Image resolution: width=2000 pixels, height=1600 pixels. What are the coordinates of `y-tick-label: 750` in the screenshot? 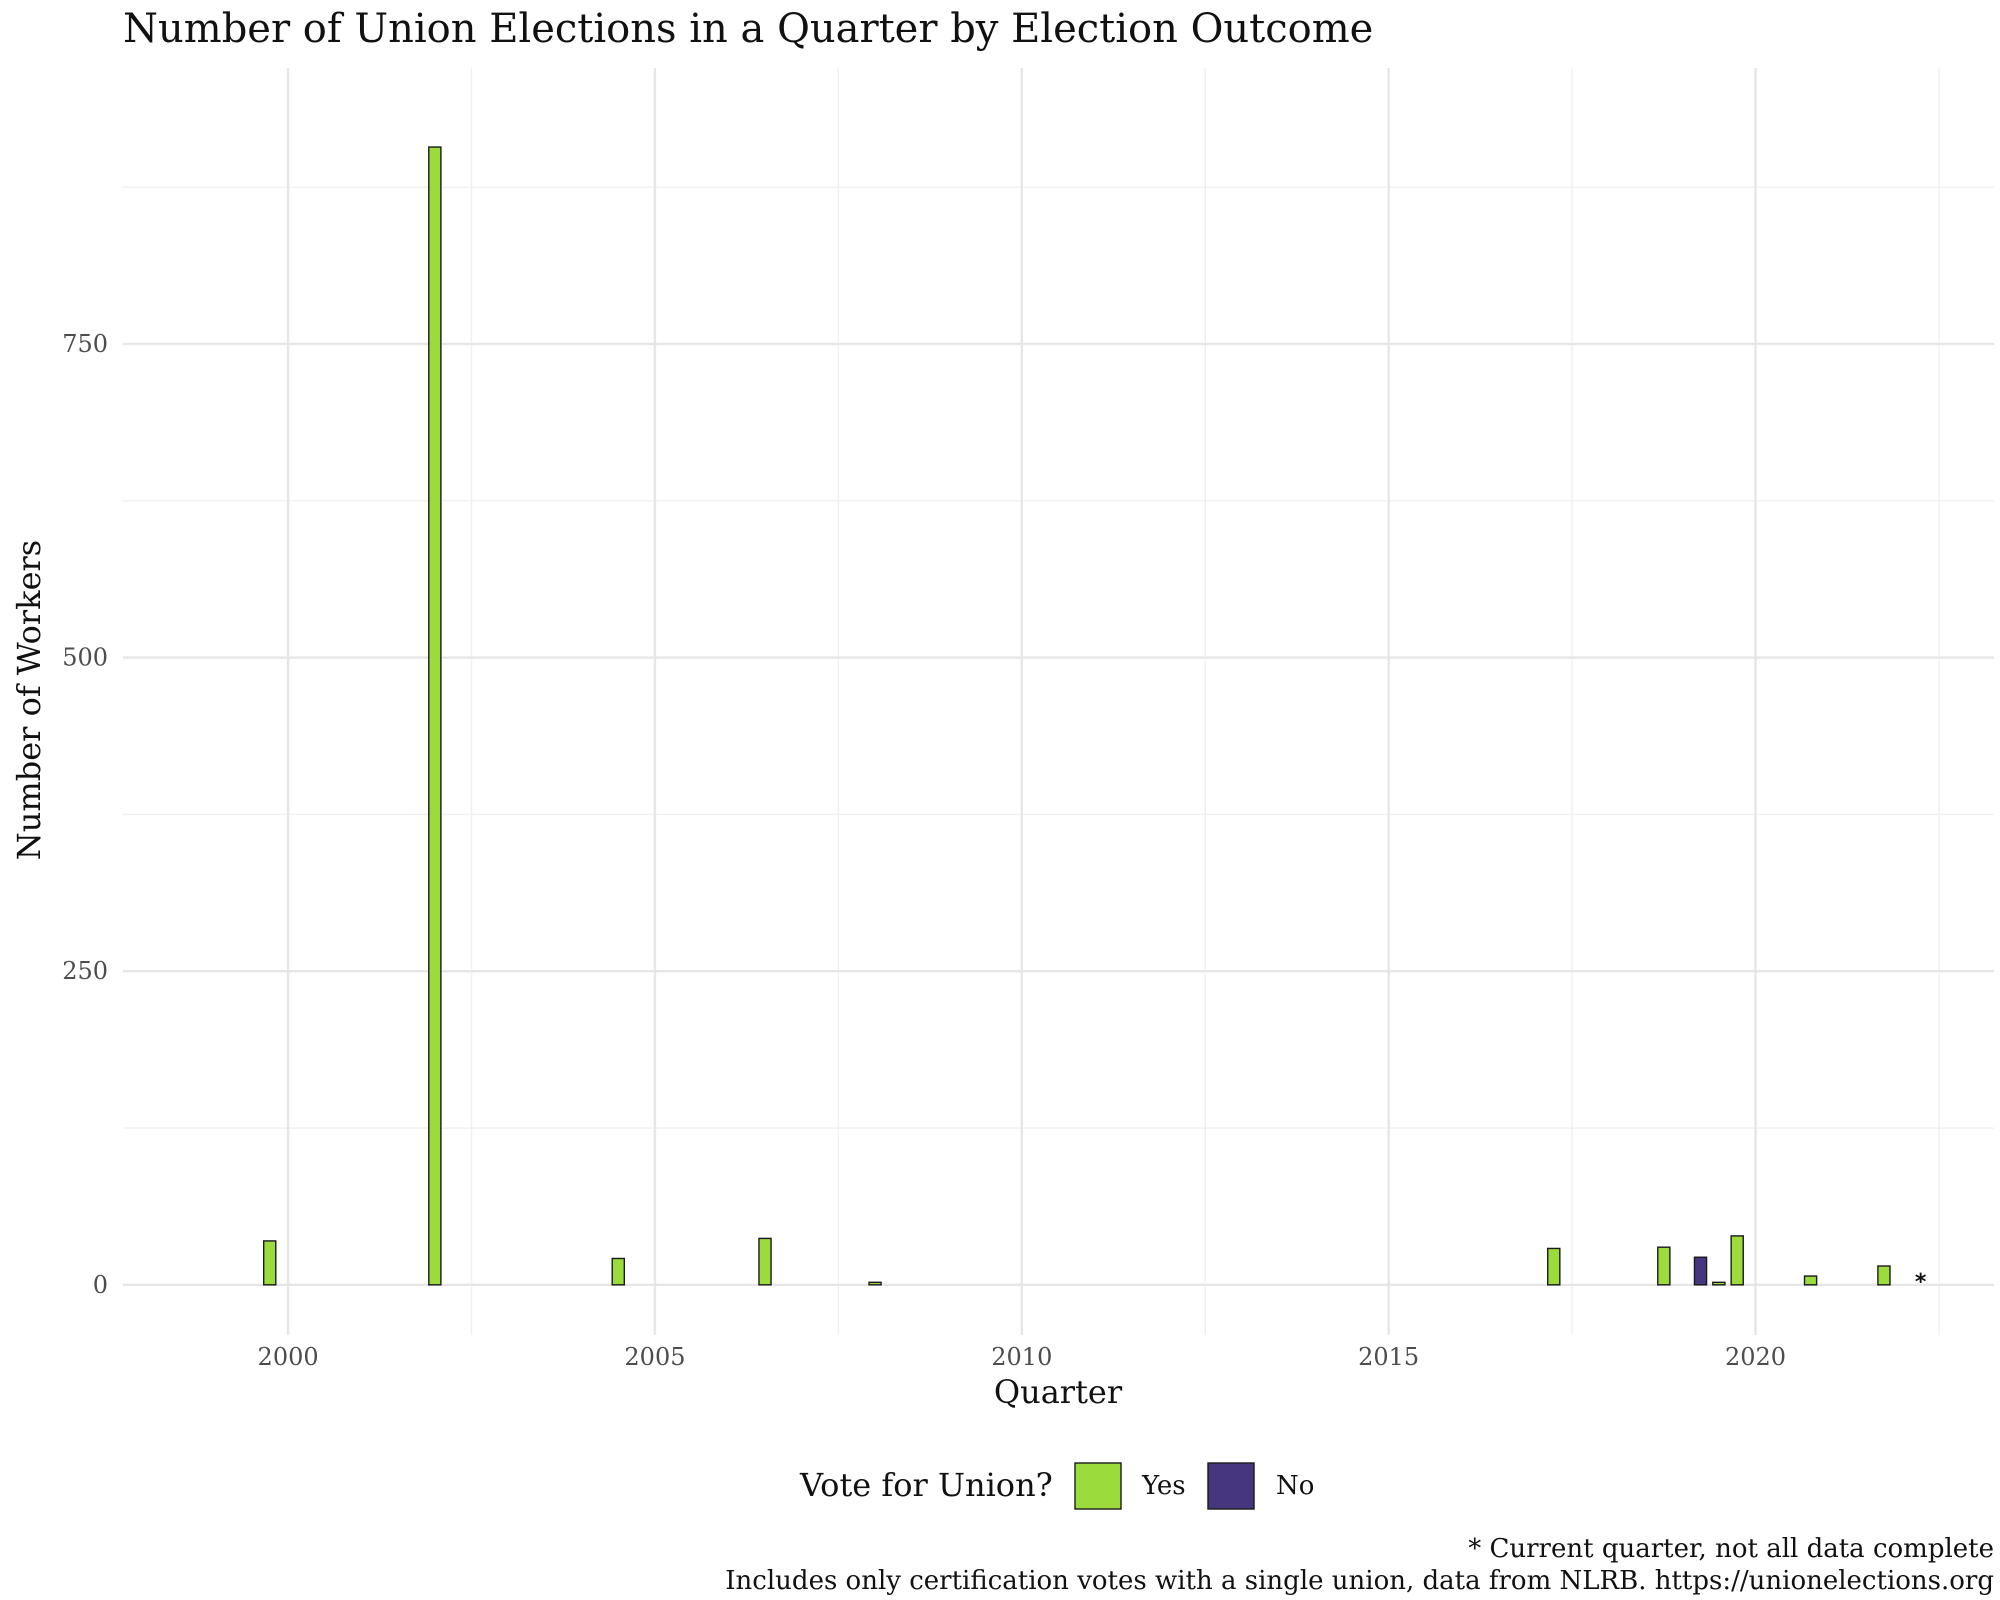 It's located at (85, 344).